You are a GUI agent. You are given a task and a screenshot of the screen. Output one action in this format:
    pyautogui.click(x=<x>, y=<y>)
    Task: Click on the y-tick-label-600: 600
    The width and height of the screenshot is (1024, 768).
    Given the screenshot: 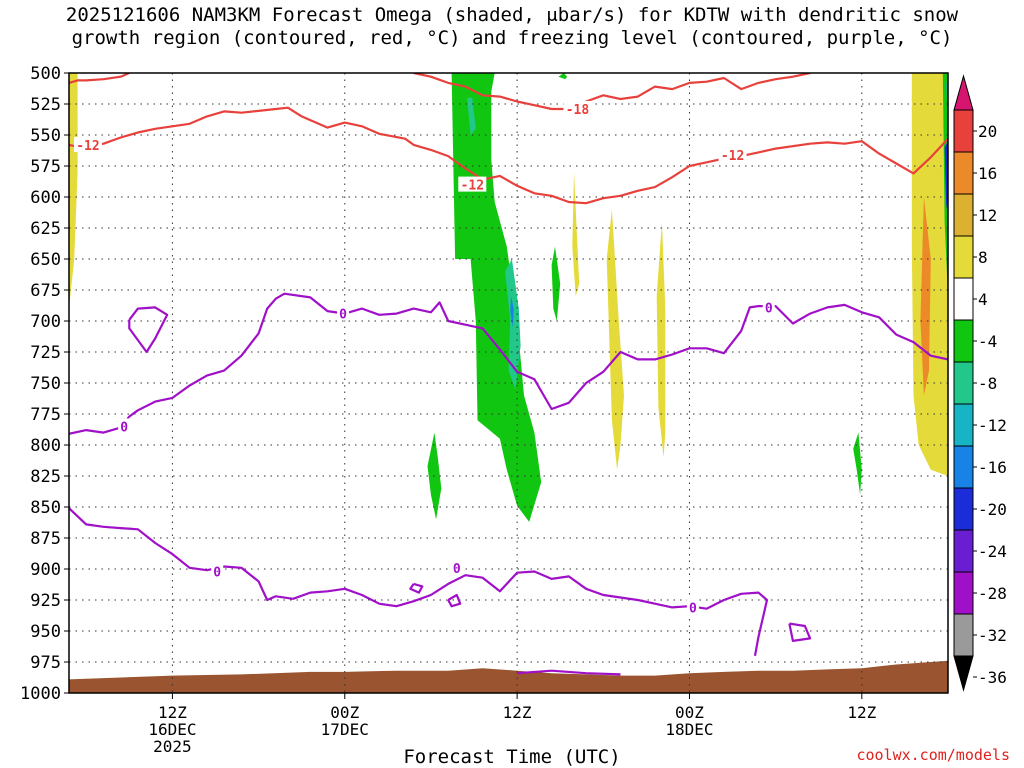 What is the action you would take?
    pyautogui.click(x=45, y=198)
    